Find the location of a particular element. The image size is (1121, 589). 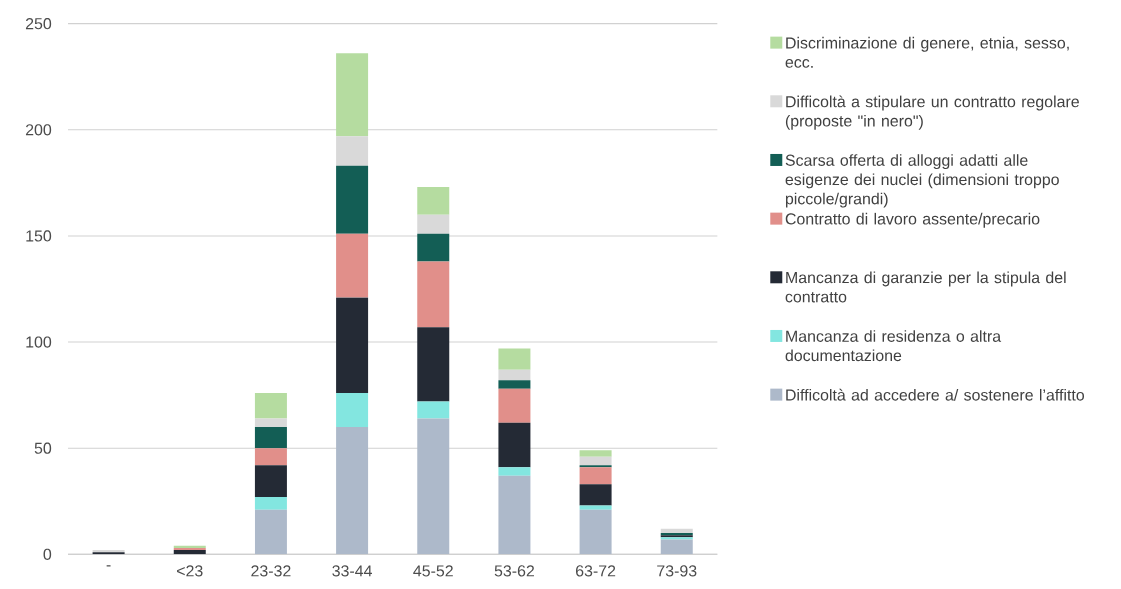

x-tick-label: 45-52 is located at coordinates (433, 571).